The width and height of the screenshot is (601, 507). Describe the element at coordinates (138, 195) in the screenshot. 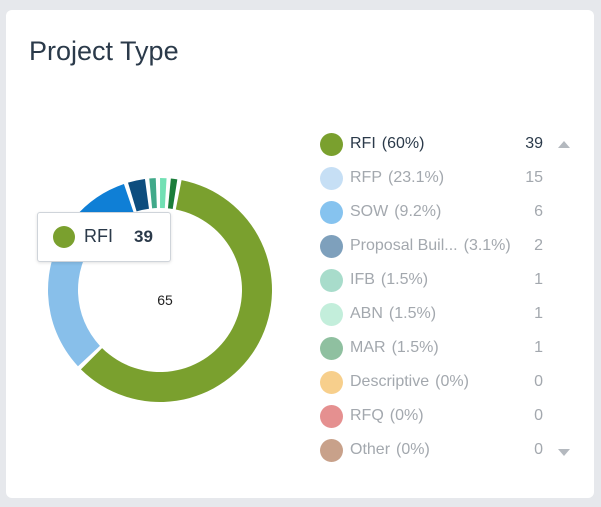

I see `slice-proposal-buil` at that location.